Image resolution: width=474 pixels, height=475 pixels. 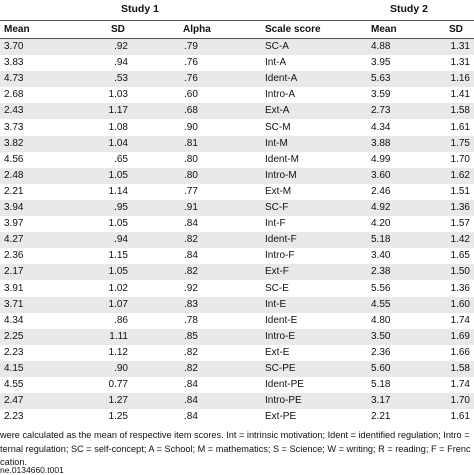 What do you see at coordinates (237, 369) in the screenshot?
I see `table-row: 4.15 .90 .82 SC-PE 5.60 1.58` at bounding box center [237, 369].